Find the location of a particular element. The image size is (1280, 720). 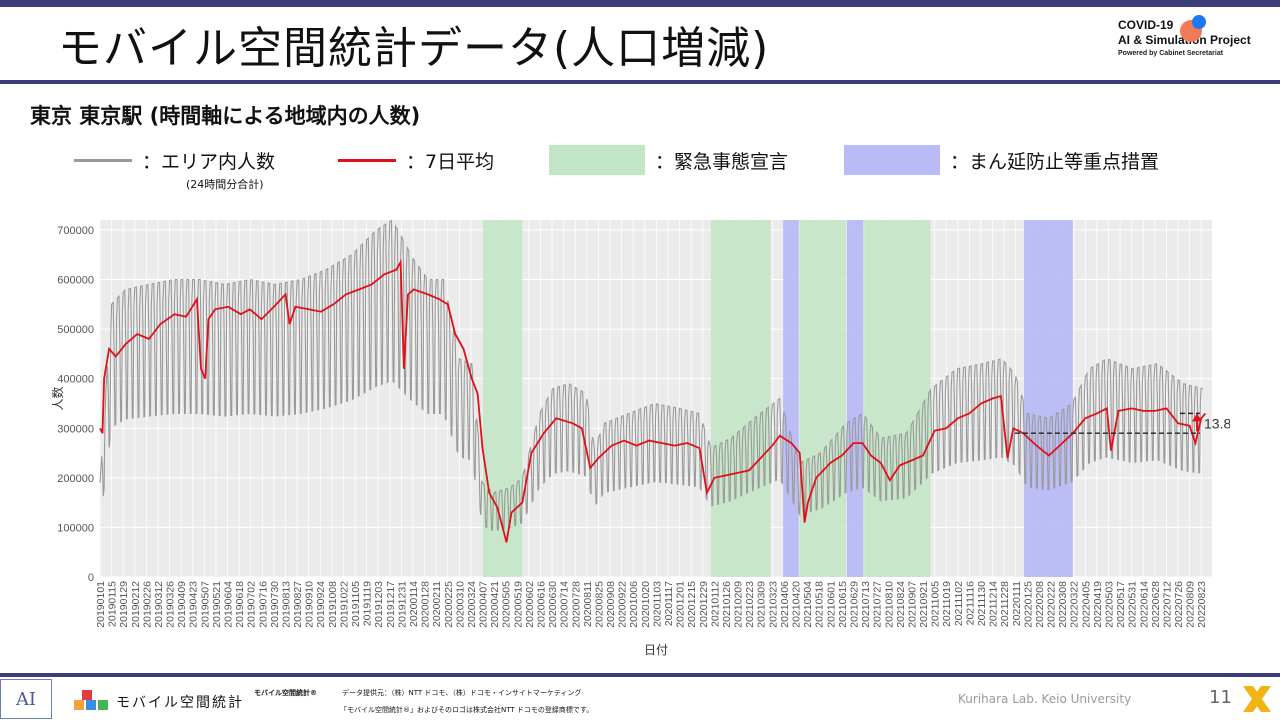

x-tick-label: 20191217 is located at coordinates (391, 604).